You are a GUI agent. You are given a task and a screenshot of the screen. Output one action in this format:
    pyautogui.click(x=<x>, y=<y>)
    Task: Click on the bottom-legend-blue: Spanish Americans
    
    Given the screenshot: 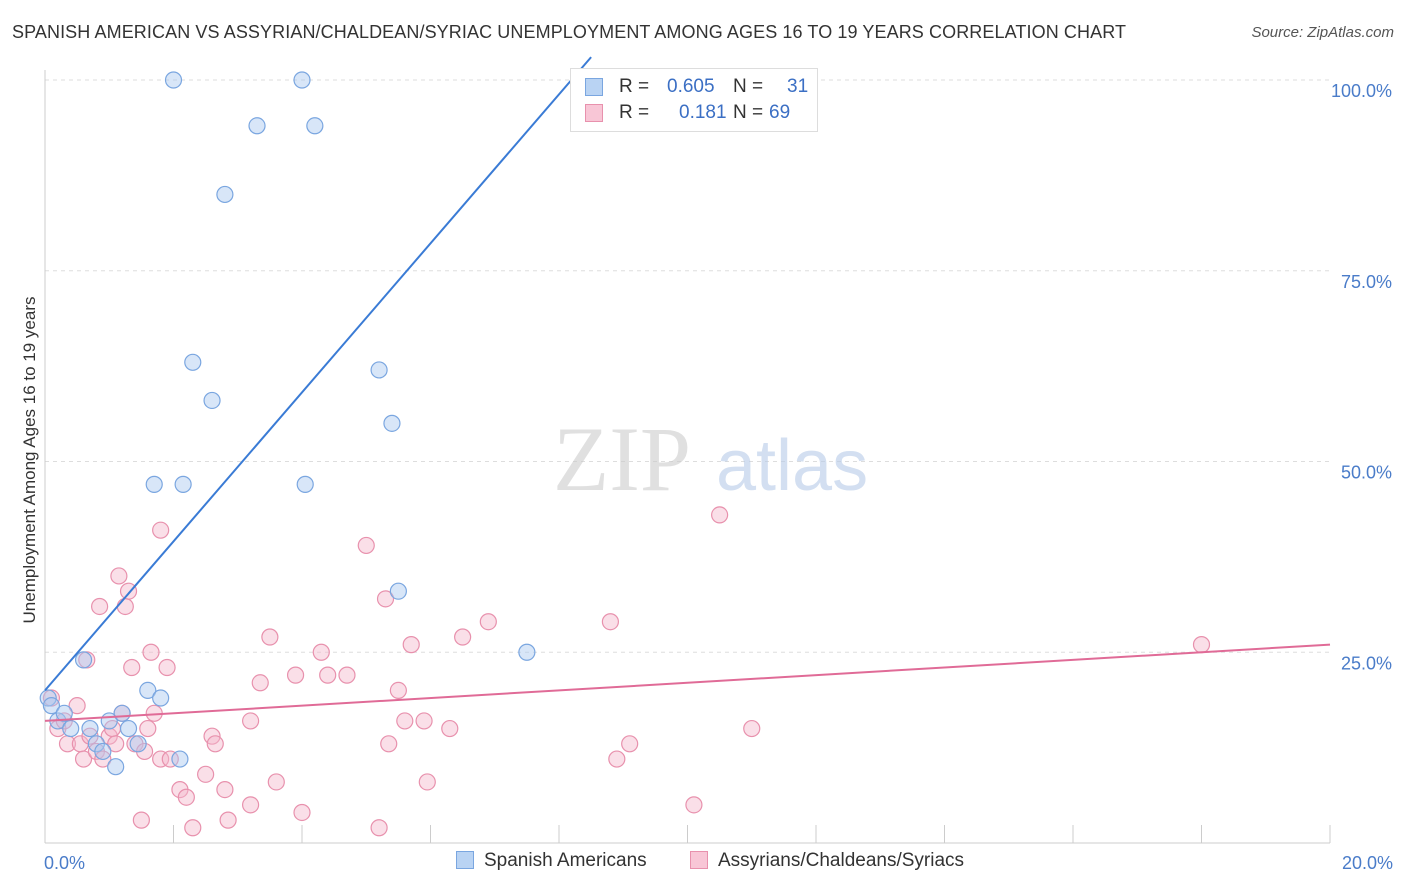 What is the action you would take?
    pyautogui.click(x=551, y=861)
    